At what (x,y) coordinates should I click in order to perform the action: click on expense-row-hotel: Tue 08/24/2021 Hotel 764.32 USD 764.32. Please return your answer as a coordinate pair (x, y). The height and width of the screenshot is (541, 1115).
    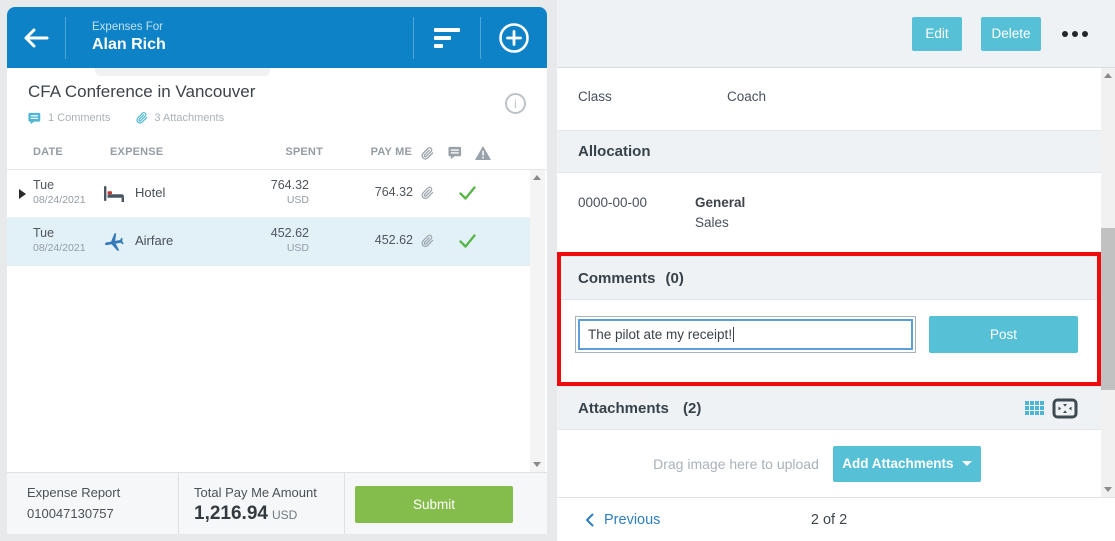
    Looking at the image, I should click on (268, 194).